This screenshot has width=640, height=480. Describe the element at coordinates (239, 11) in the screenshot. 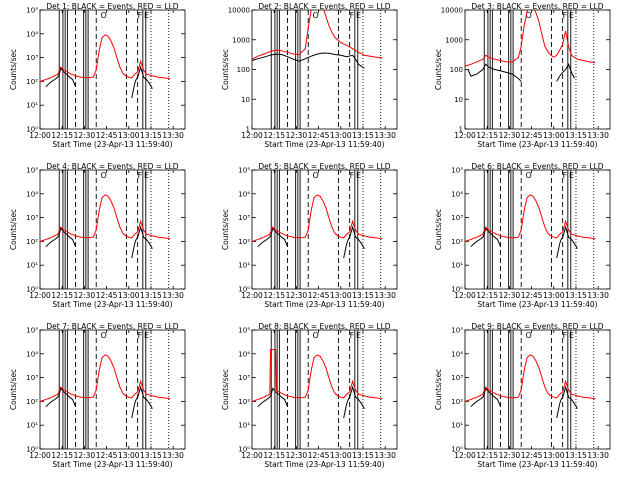

I see `y-tick-label: 10000` at that location.